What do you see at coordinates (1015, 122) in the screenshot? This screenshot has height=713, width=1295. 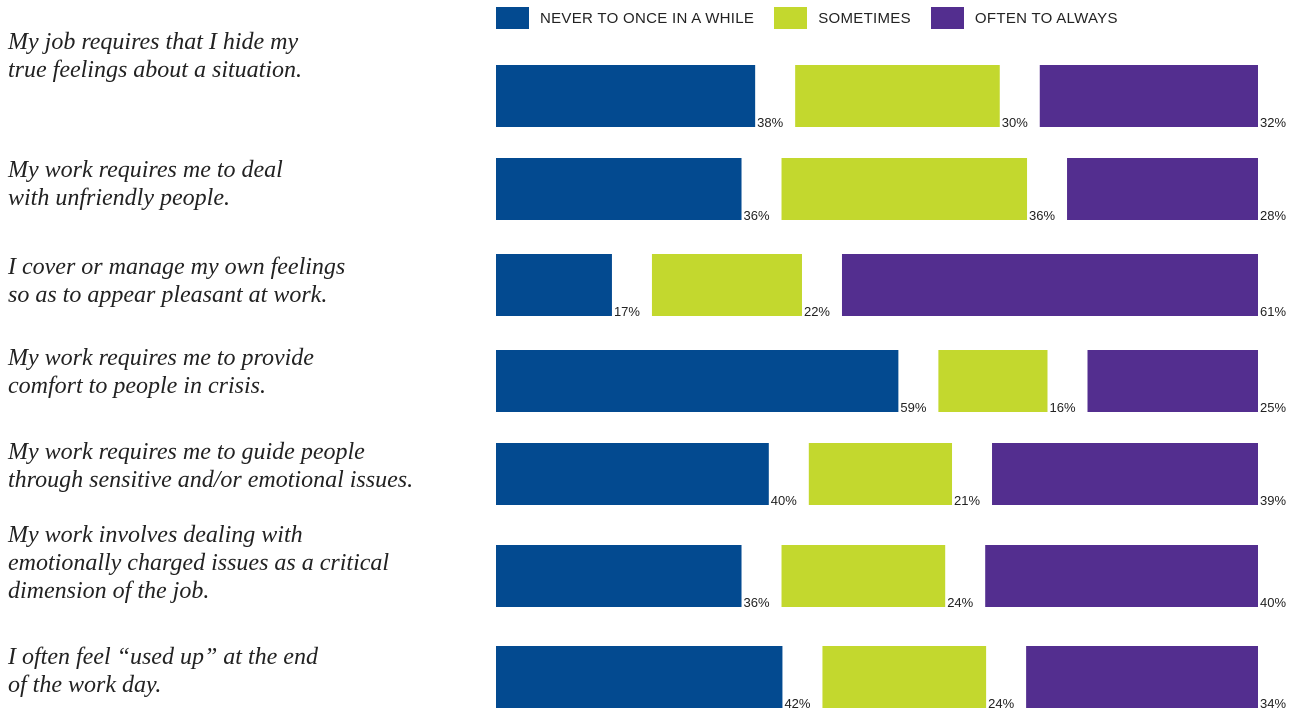 I see `value-label-row1-sometimes: 30%` at bounding box center [1015, 122].